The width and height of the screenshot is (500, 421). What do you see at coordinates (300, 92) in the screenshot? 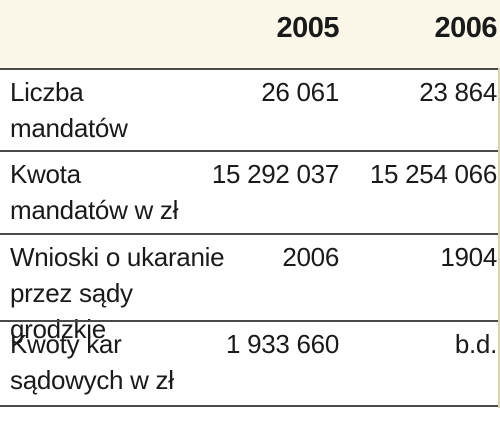
I see `cell-2005: 26 061` at bounding box center [300, 92].